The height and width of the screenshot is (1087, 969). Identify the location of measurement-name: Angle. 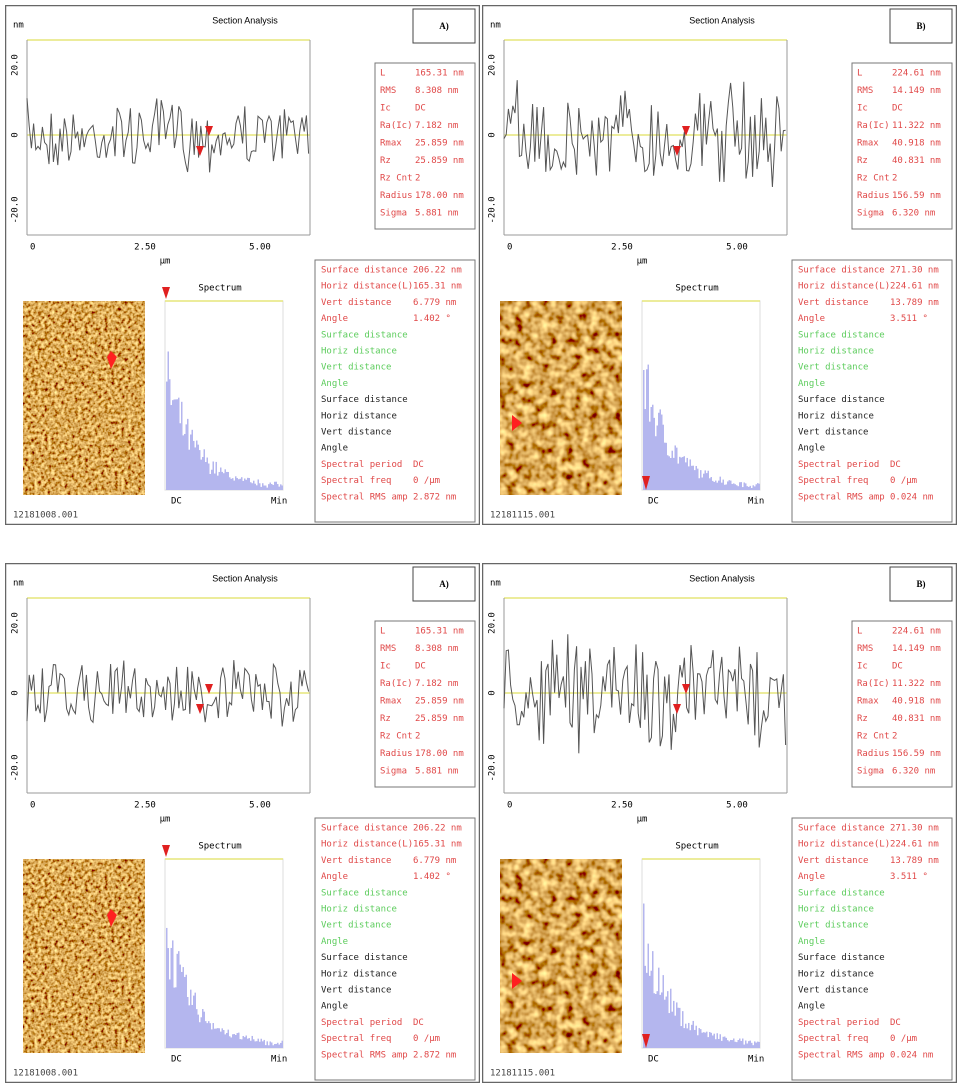
(334, 384).